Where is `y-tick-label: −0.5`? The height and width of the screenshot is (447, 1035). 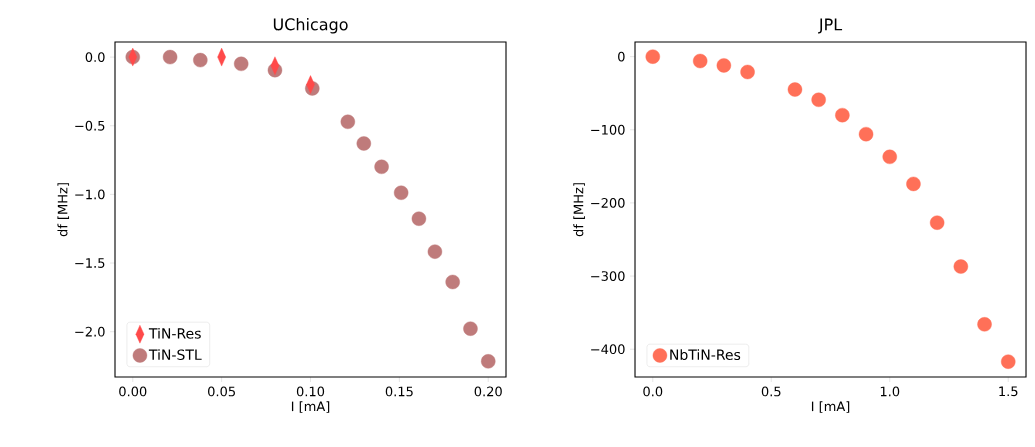 y-tick-label: −0.5 is located at coordinates (90, 125).